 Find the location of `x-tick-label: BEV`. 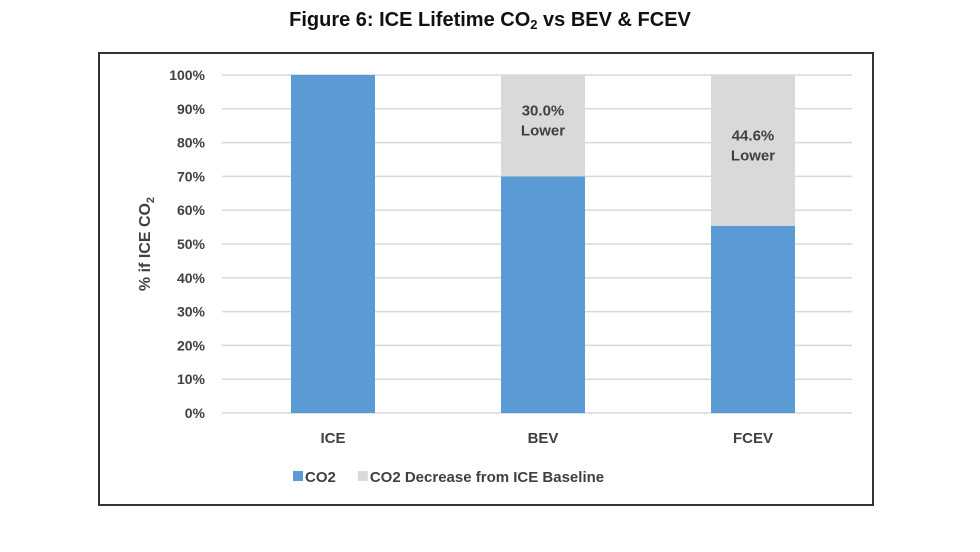

x-tick-label: BEV is located at coordinates (543, 438).